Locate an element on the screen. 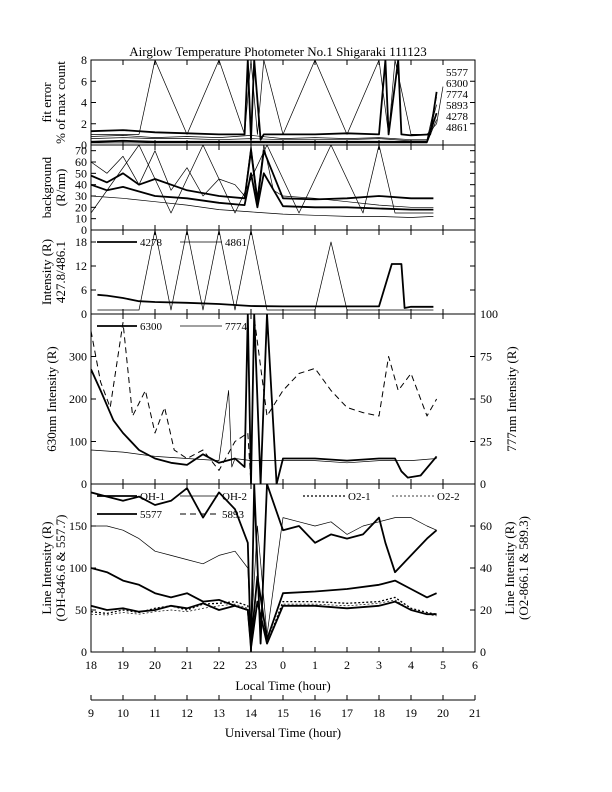 The image size is (612, 792). x-tick-label-local: 5 is located at coordinates (443, 665).